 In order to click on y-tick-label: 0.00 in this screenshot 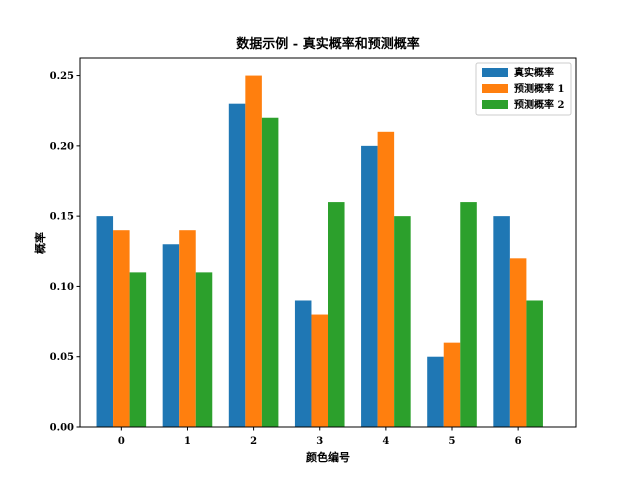, I will do `click(62, 428)`.